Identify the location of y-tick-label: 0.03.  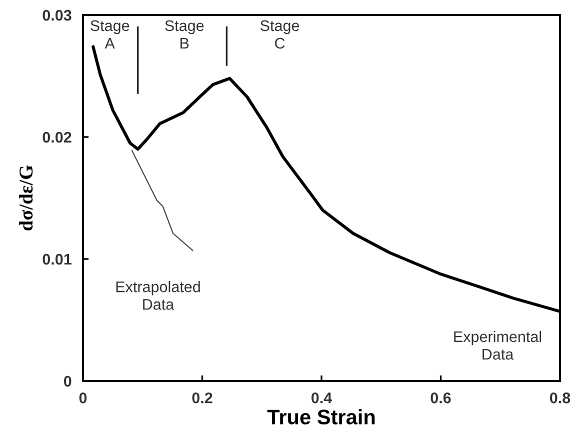
(57, 15).